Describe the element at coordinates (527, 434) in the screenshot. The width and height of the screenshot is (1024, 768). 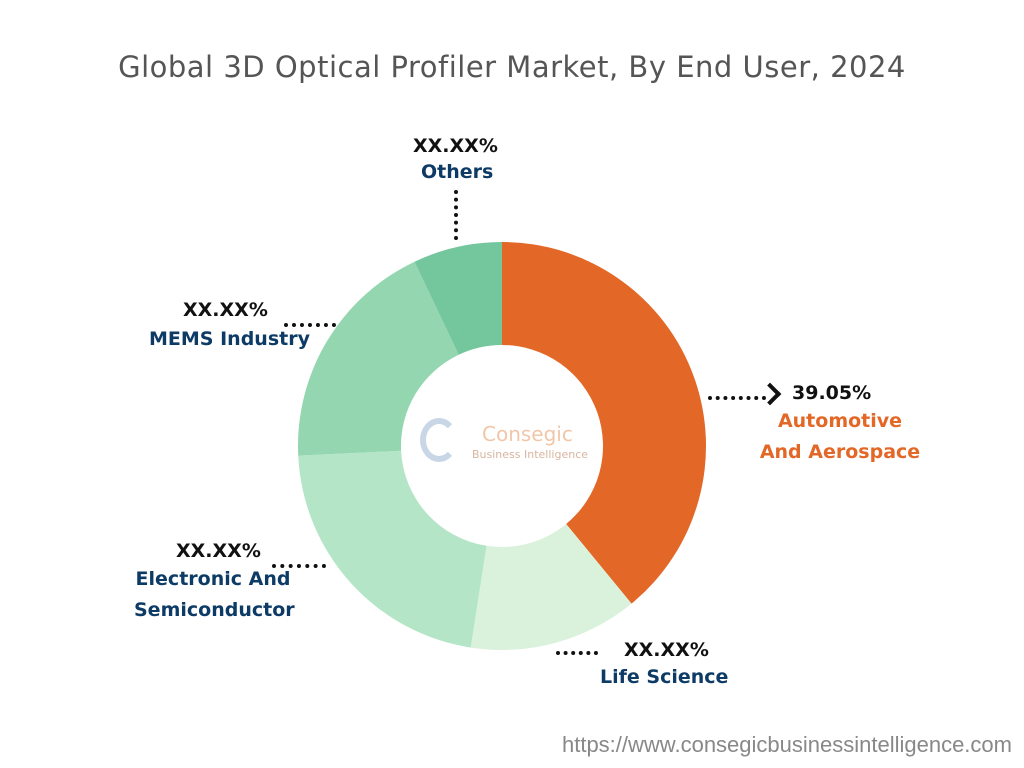
I see `logo-name: Consegic` at that location.